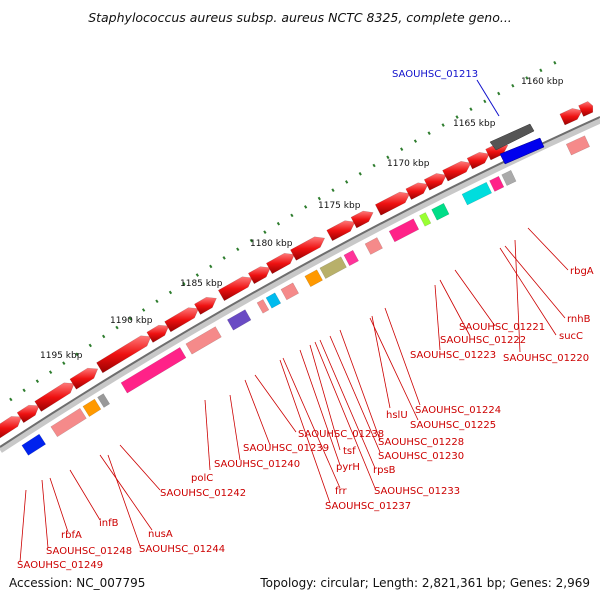 This screenshot has height=600, width=600. Describe the element at coordinates (203, 493) in the screenshot. I see `gene-label-SAOUHSC_01242: SAOUHSC_01242` at that location.